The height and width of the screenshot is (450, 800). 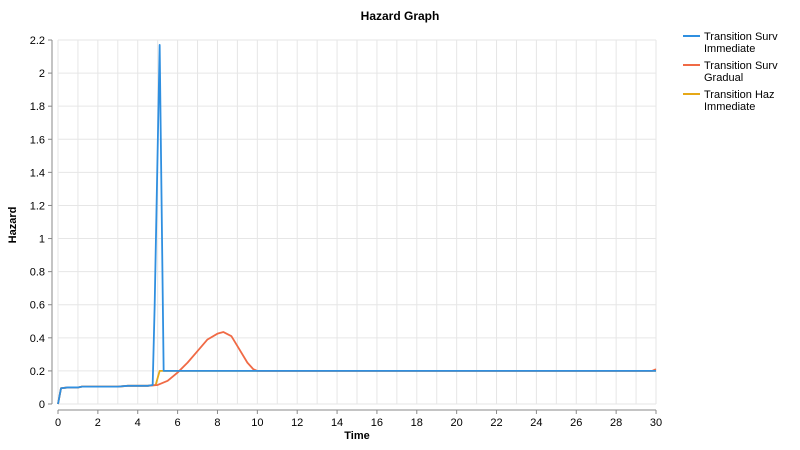 I want to click on x-tick-label: 24, so click(x=536, y=423).